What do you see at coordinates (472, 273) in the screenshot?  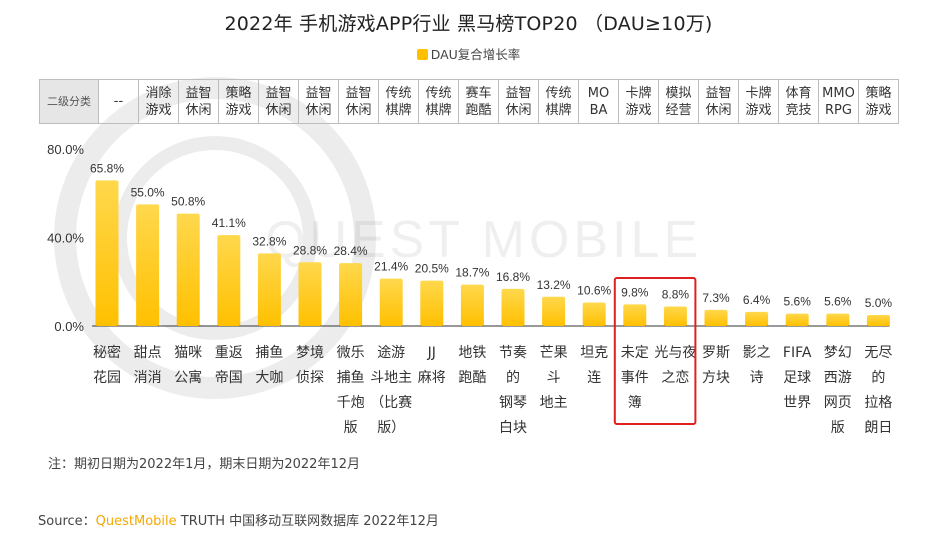 I see `bar-value-label: 18.7%` at bounding box center [472, 273].